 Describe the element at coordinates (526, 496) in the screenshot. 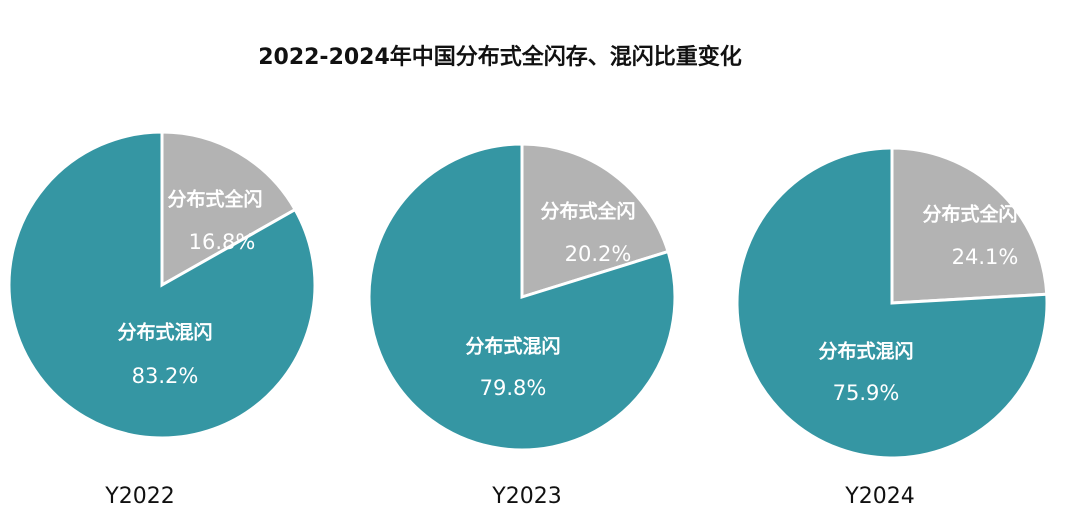

I see `pie-title: Y2023` at that location.